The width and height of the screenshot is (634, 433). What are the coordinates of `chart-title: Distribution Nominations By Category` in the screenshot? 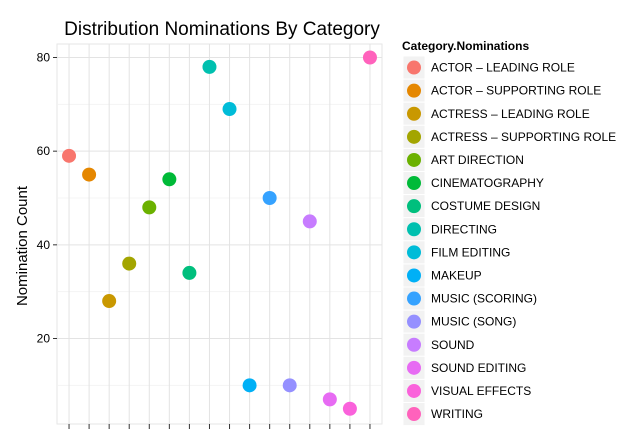 It's located at (222, 29).